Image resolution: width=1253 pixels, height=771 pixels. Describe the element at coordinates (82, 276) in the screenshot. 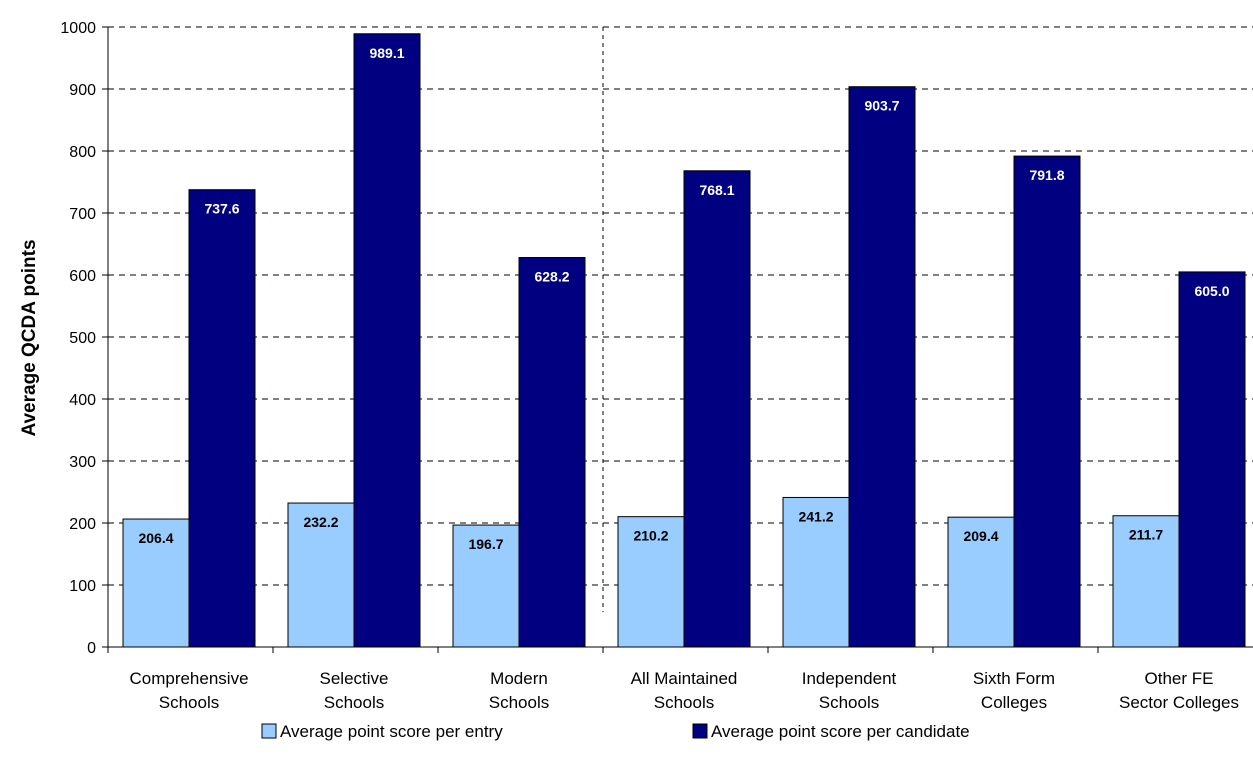

I see `y-tick-label: 600` at that location.